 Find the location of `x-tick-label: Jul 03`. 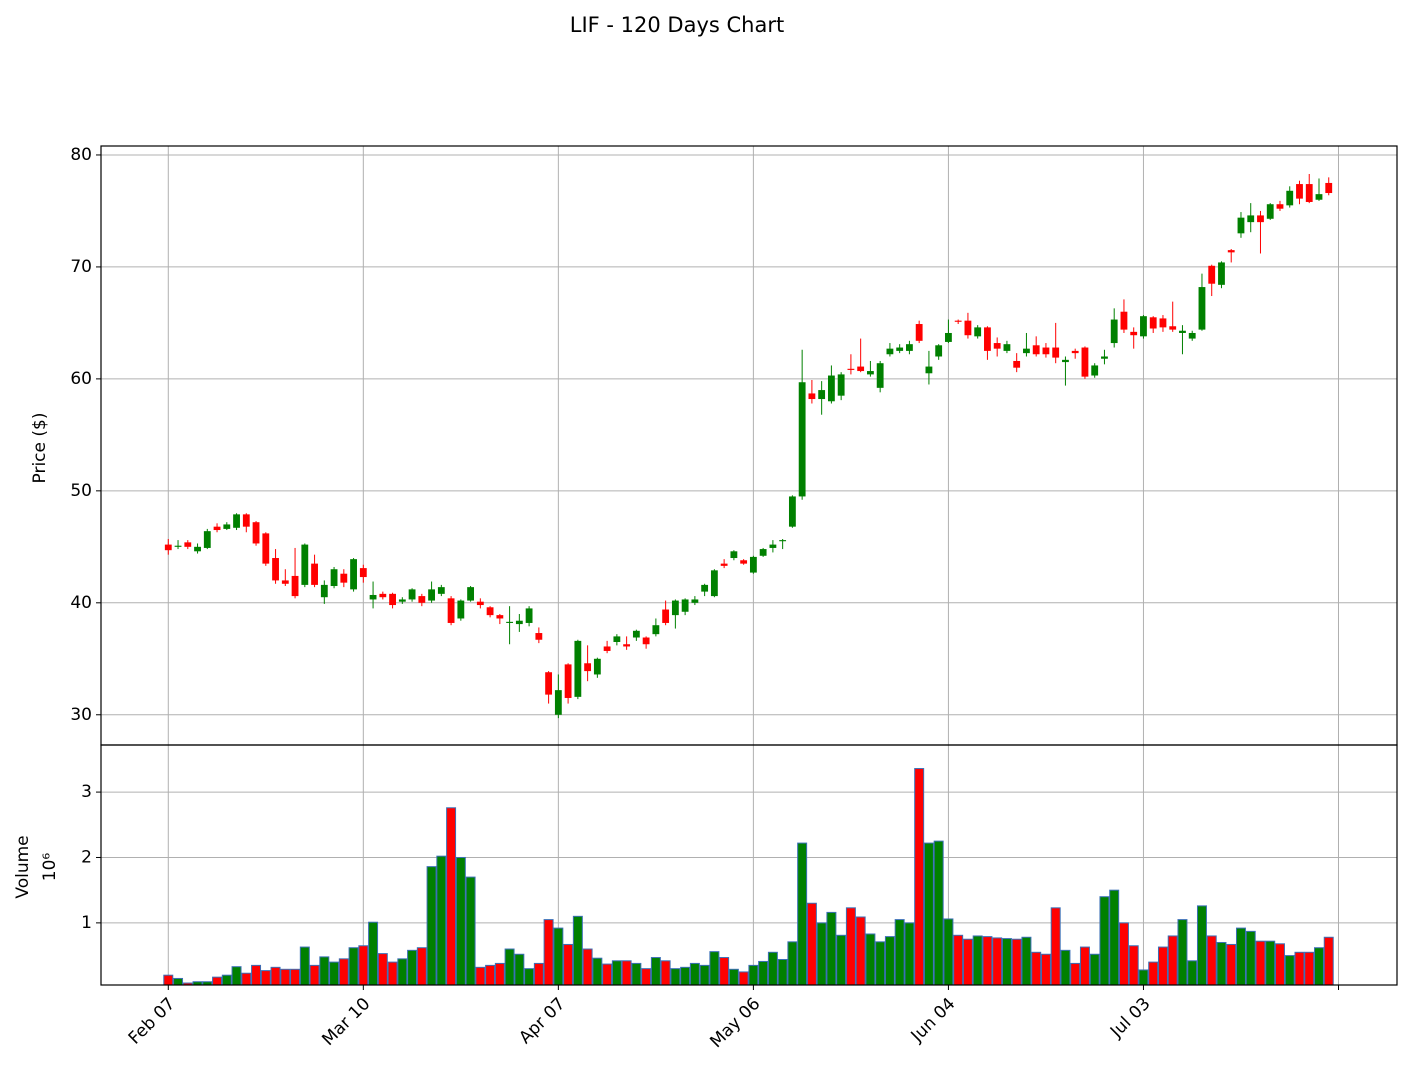

x-tick-label: Jul 03 is located at coordinates (1130, 1018).